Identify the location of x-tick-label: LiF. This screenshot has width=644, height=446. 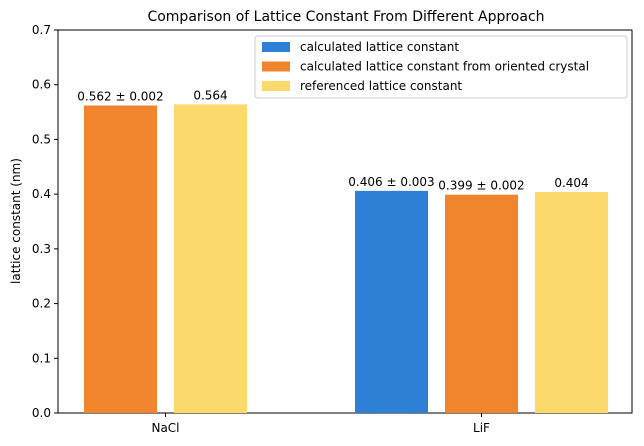
(481, 428).